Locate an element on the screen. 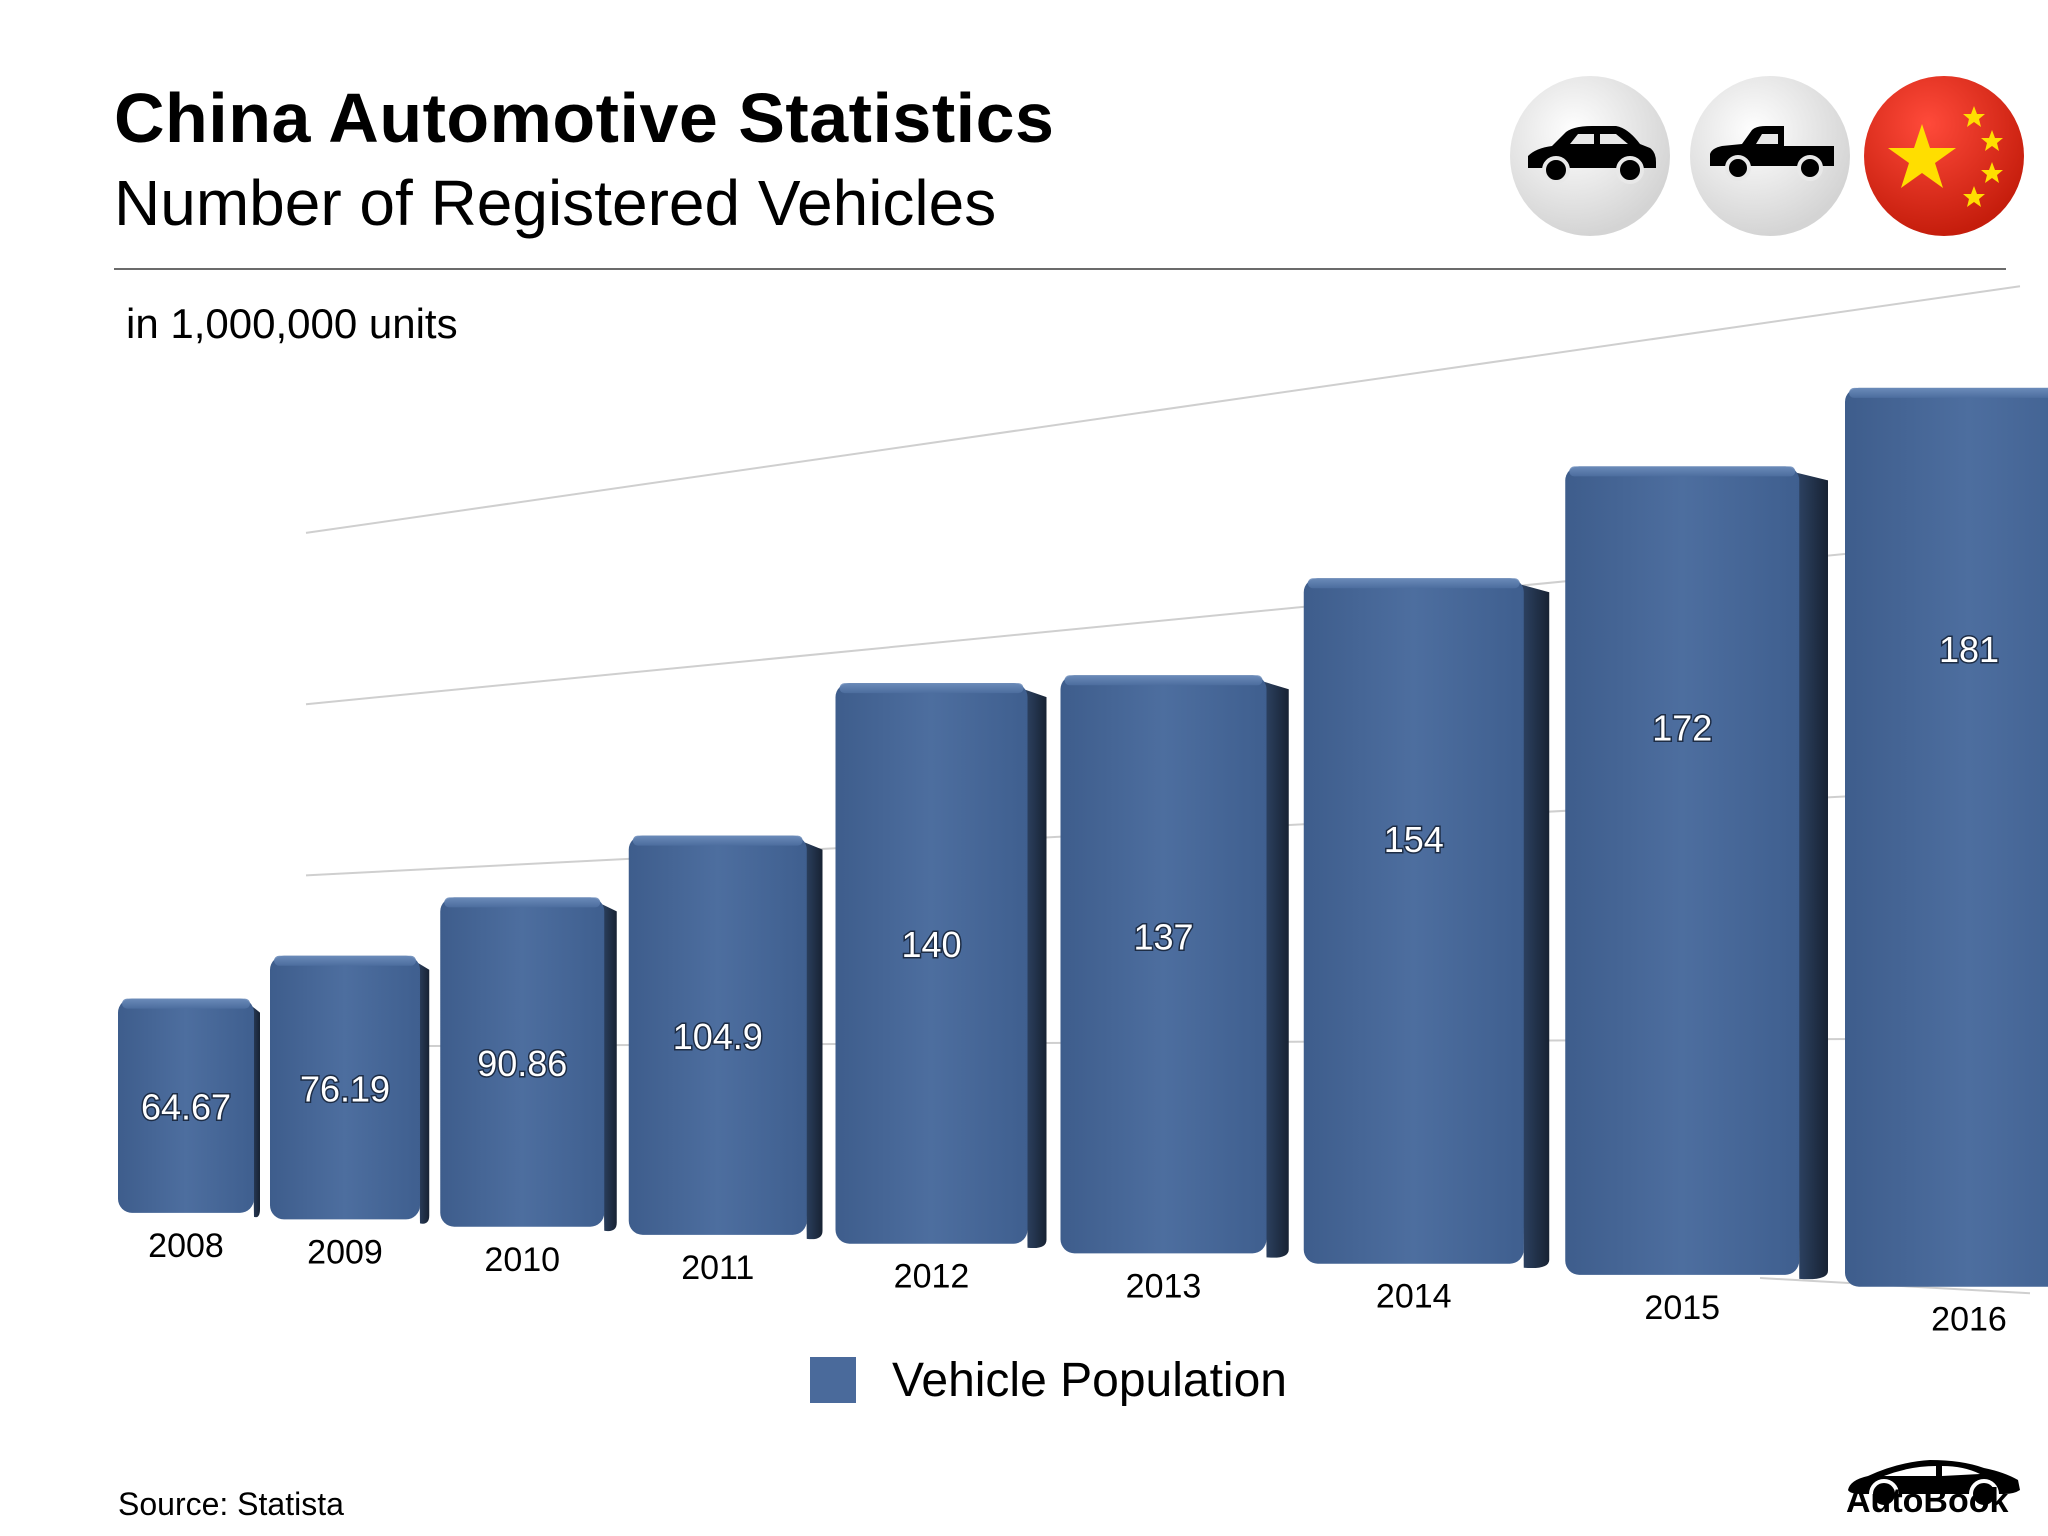  bar-2012 is located at coordinates (941, 966).